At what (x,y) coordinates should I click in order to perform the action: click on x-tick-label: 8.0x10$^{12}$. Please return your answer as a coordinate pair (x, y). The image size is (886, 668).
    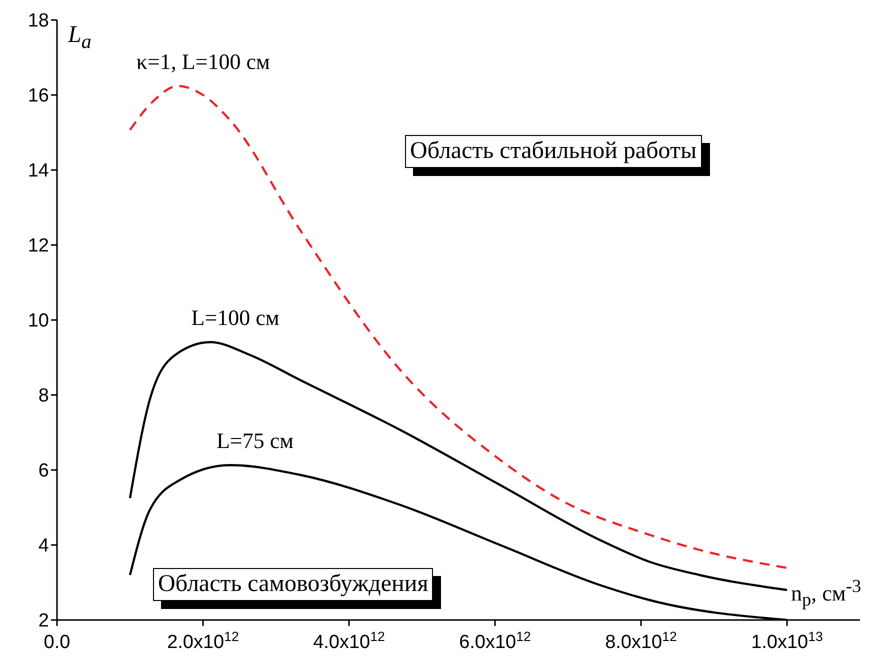
    Looking at the image, I should click on (641, 640).